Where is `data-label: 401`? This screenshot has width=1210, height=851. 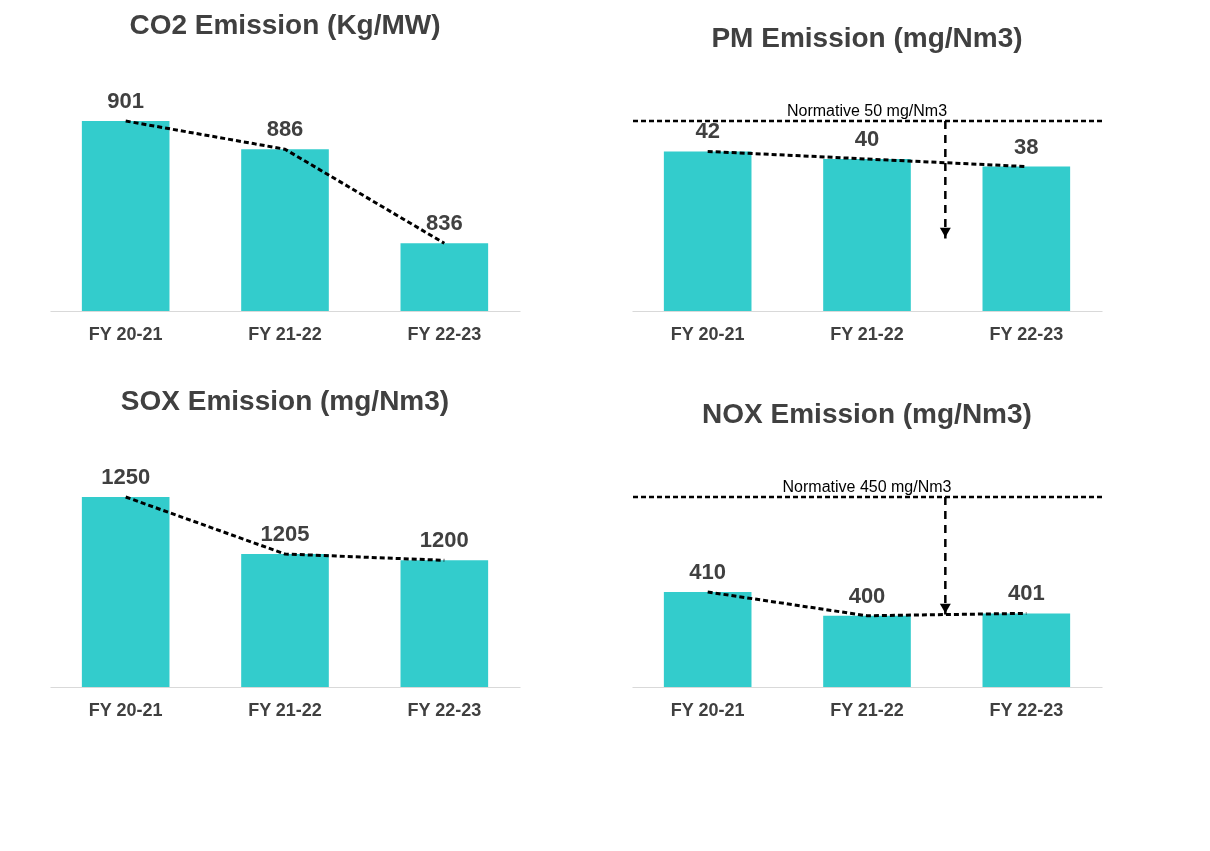 data-label: 401 is located at coordinates (1026, 593).